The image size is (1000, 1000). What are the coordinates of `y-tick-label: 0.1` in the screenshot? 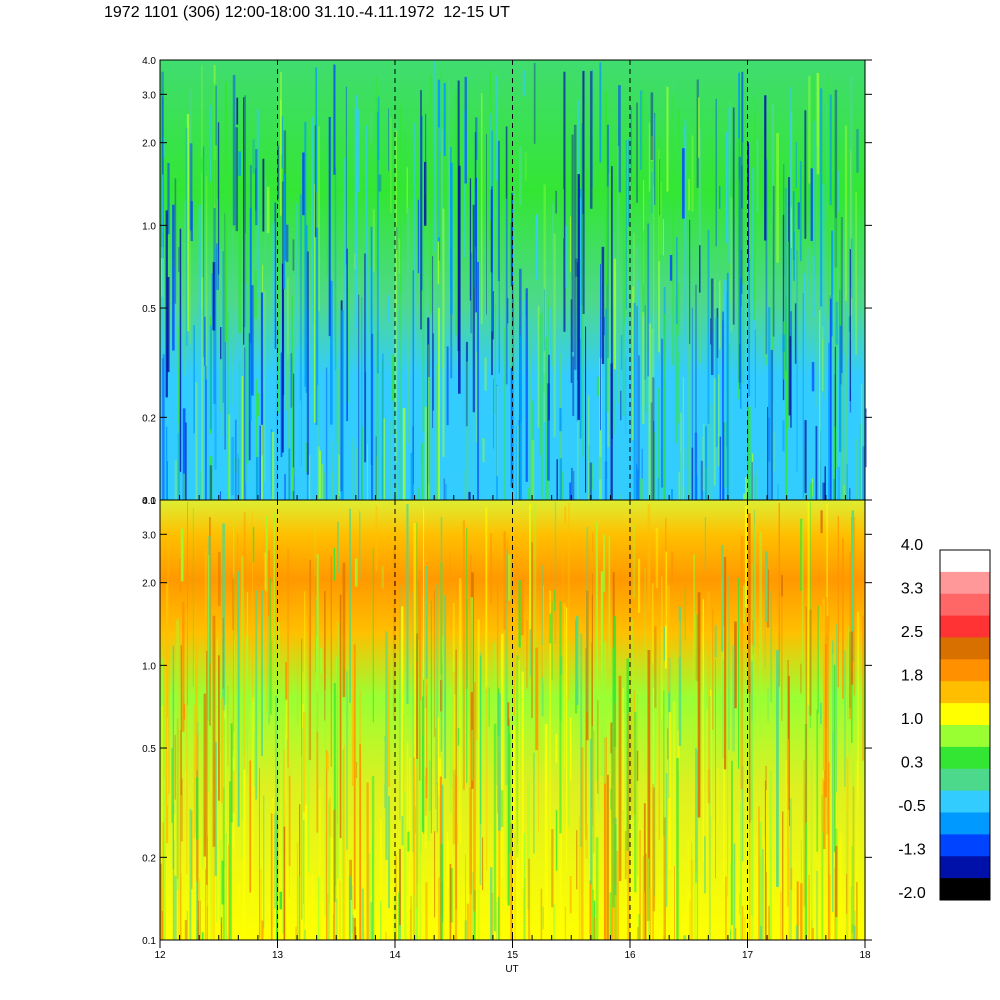 It's located at (149, 941).